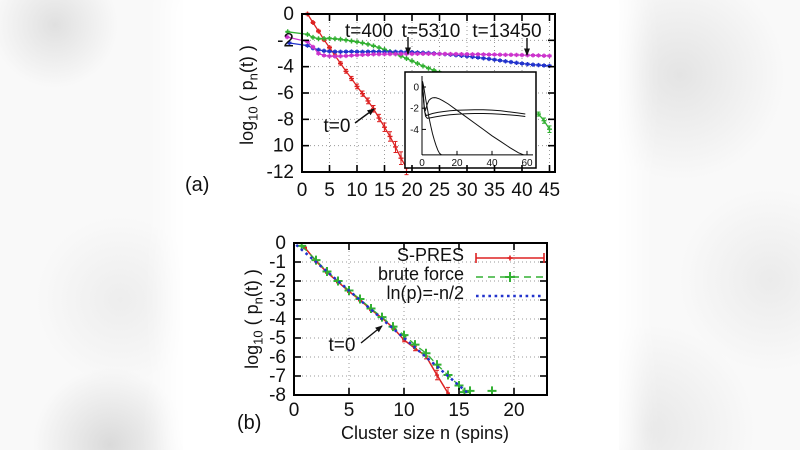 The image size is (800, 450). Describe the element at coordinates (527, 163) in the screenshot. I see `svg-text: 60` at that location.